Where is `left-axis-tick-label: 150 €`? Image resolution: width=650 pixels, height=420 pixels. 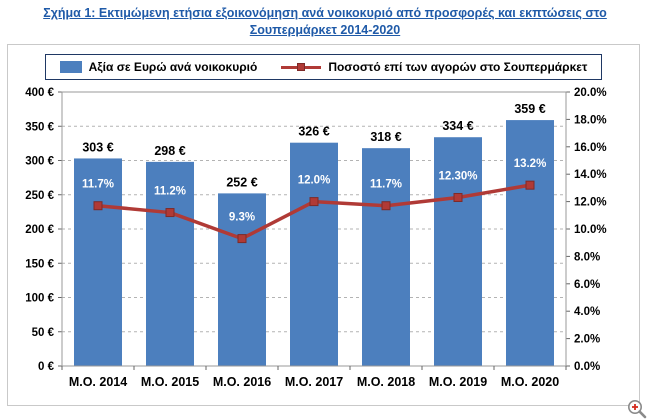
left-axis-tick-label: 150 € is located at coordinates (39, 264).